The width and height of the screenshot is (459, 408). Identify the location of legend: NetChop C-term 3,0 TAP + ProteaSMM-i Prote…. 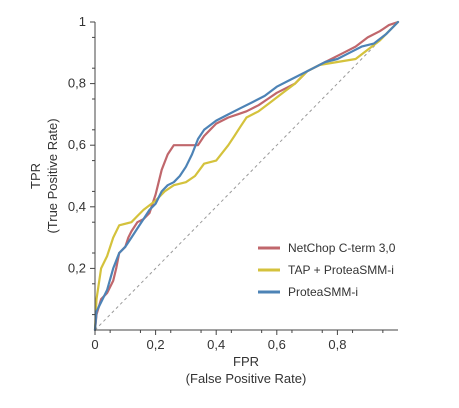
(327, 270).